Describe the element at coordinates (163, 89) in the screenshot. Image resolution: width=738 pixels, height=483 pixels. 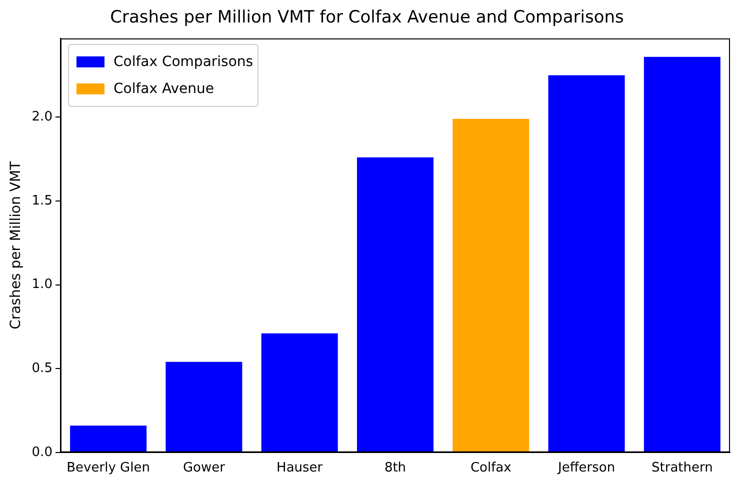
I see `legend-label: Colfax Avenue` at that location.